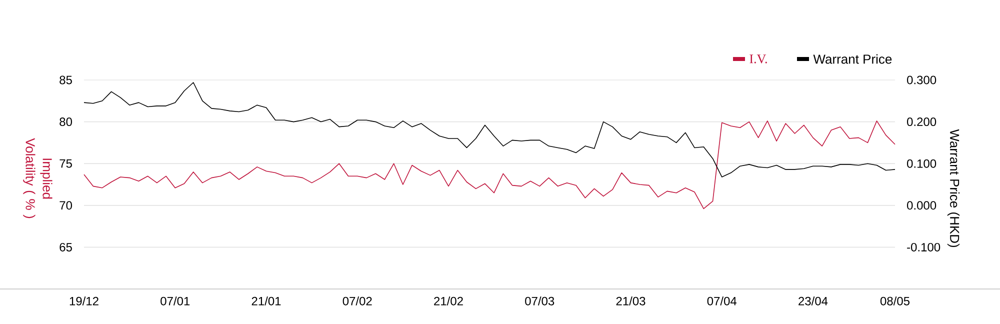 This screenshot has width=1000, height=324. Describe the element at coordinates (953, 188) in the screenshot. I see `y2-axis-title: Warrant Price (HKD)` at that location.